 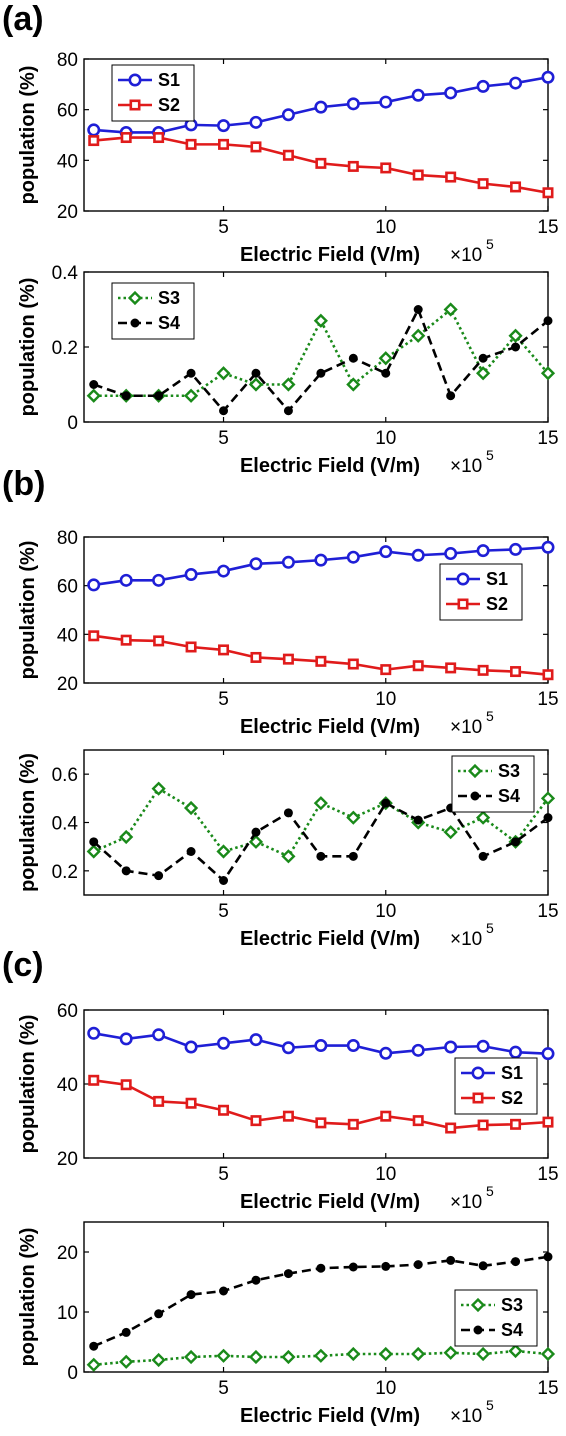 I want to click on series-s3, so click(x=321, y=352).